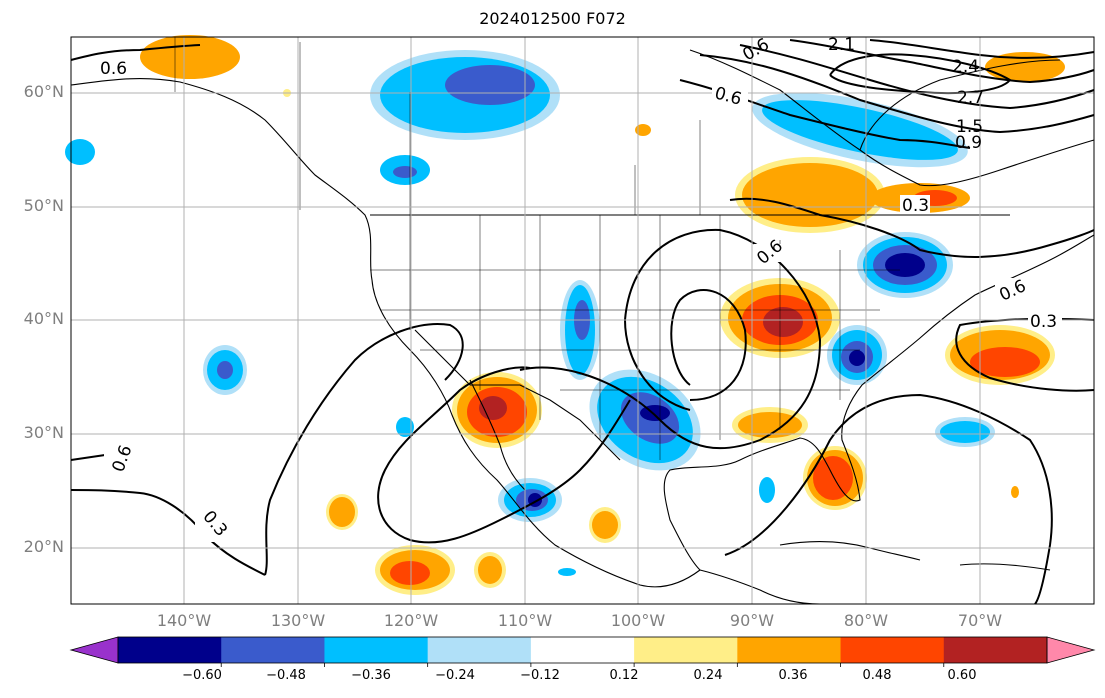 The image size is (1105, 698). What do you see at coordinates (80, 152) in the screenshot?
I see `anomaly-pacific-negative-west` at bounding box center [80, 152].